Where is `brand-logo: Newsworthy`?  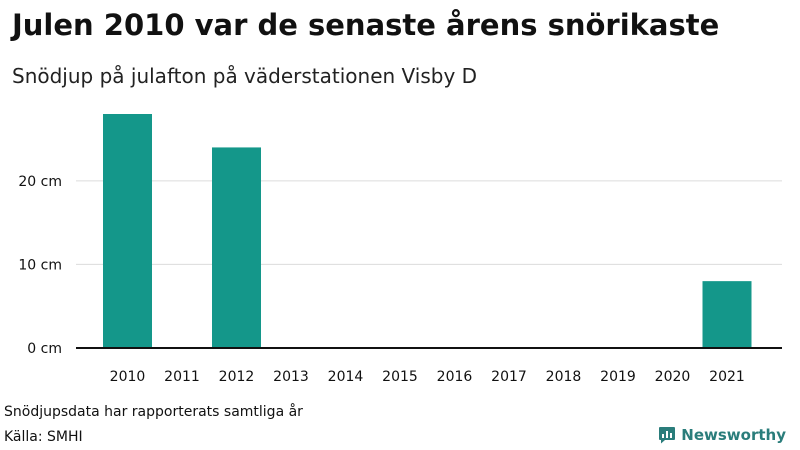
brand-logo: Newsworthy is located at coordinates (722, 435).